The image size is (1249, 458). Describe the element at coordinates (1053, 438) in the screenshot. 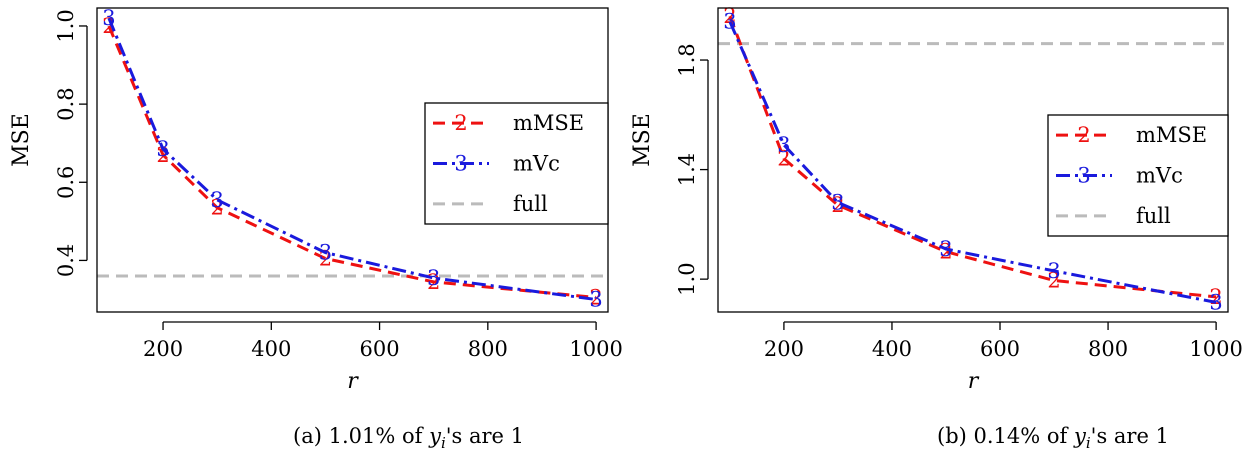

I see `panel-caption: (b) 0.14% of yi's are 1` at that location.